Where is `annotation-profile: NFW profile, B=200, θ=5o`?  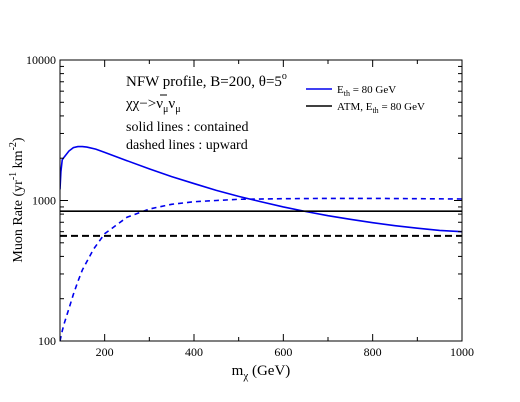
annotation-profile: NFW profile, B=200, θ=5o is located at coordinates (206, 80).